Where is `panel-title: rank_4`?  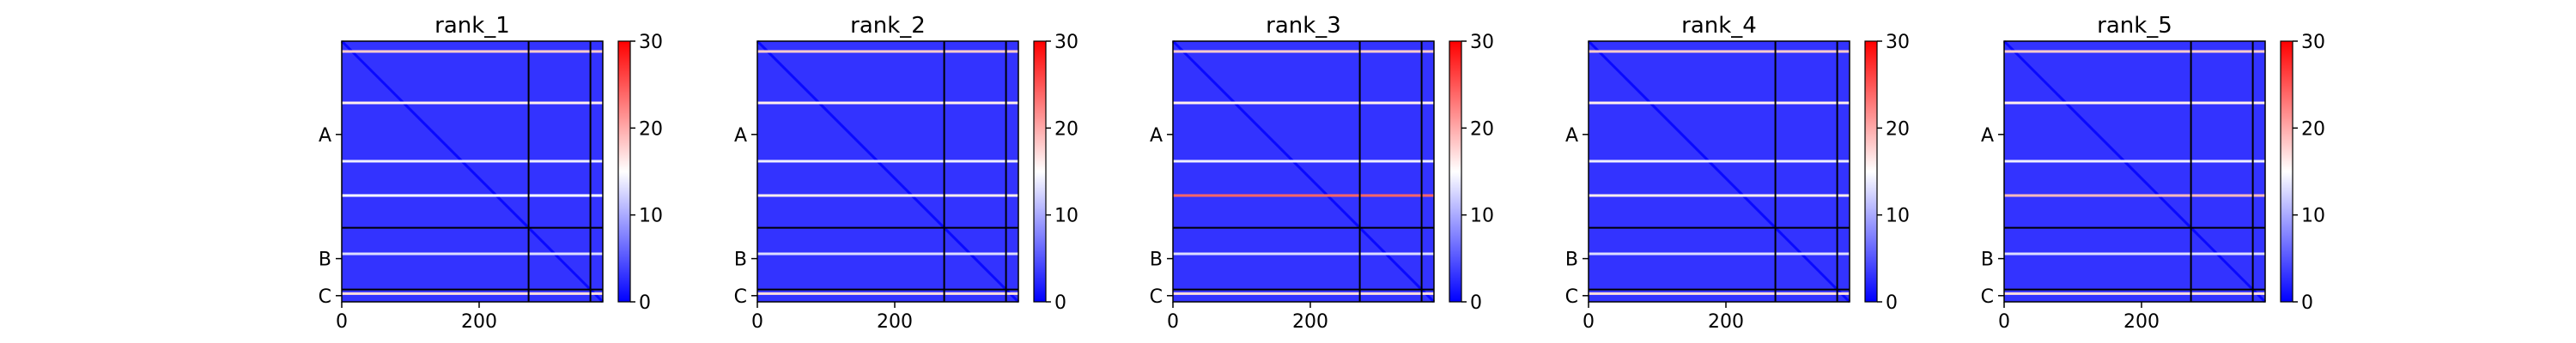
panel-title: rank_4 is located at coordinates (1719, 26).